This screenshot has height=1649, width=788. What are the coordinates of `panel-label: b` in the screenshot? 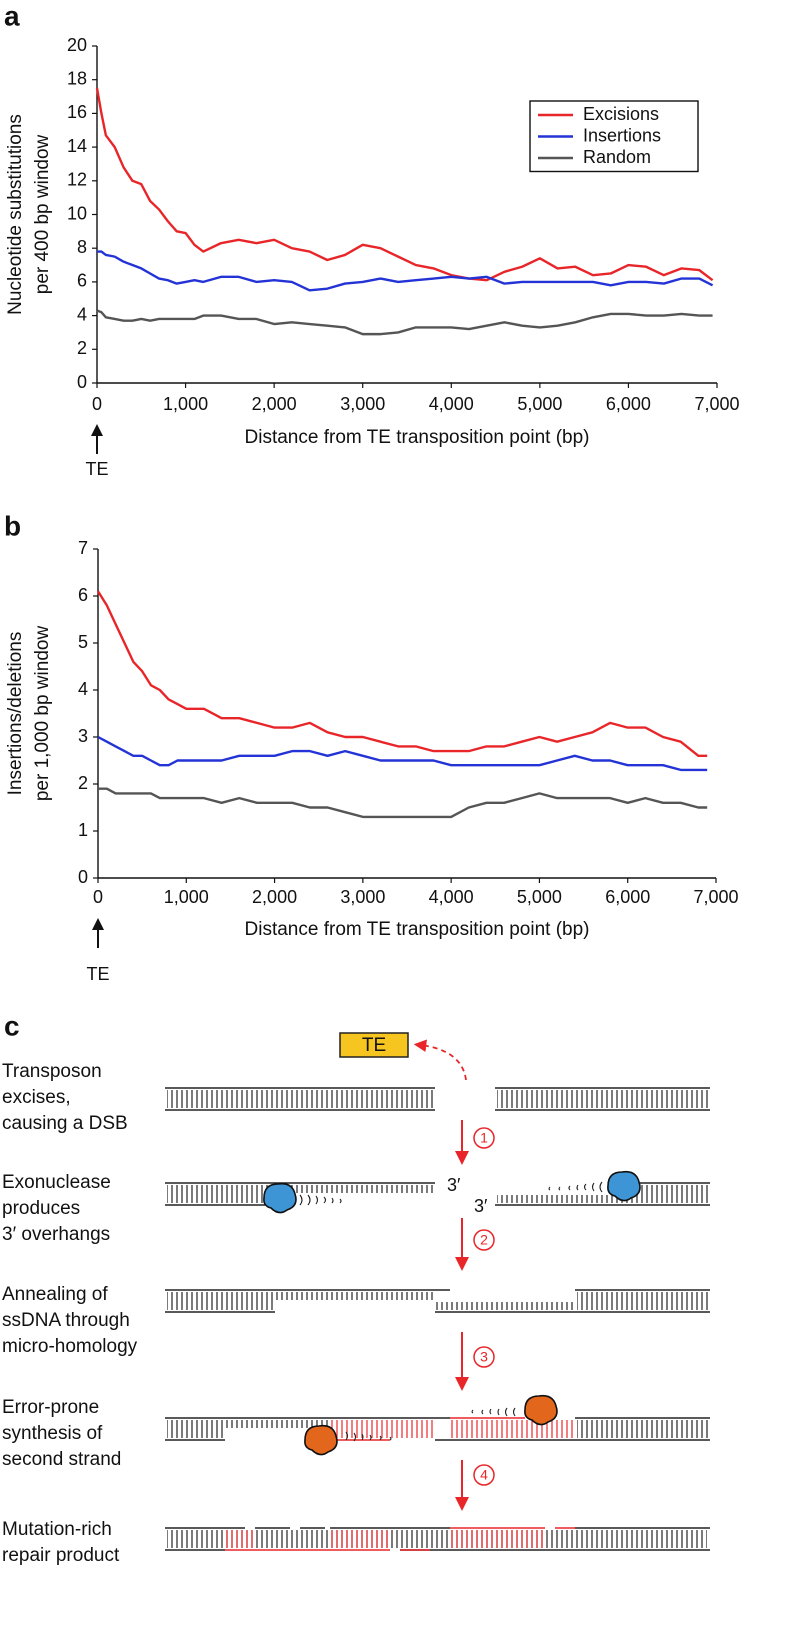 It's located at (12, 525).